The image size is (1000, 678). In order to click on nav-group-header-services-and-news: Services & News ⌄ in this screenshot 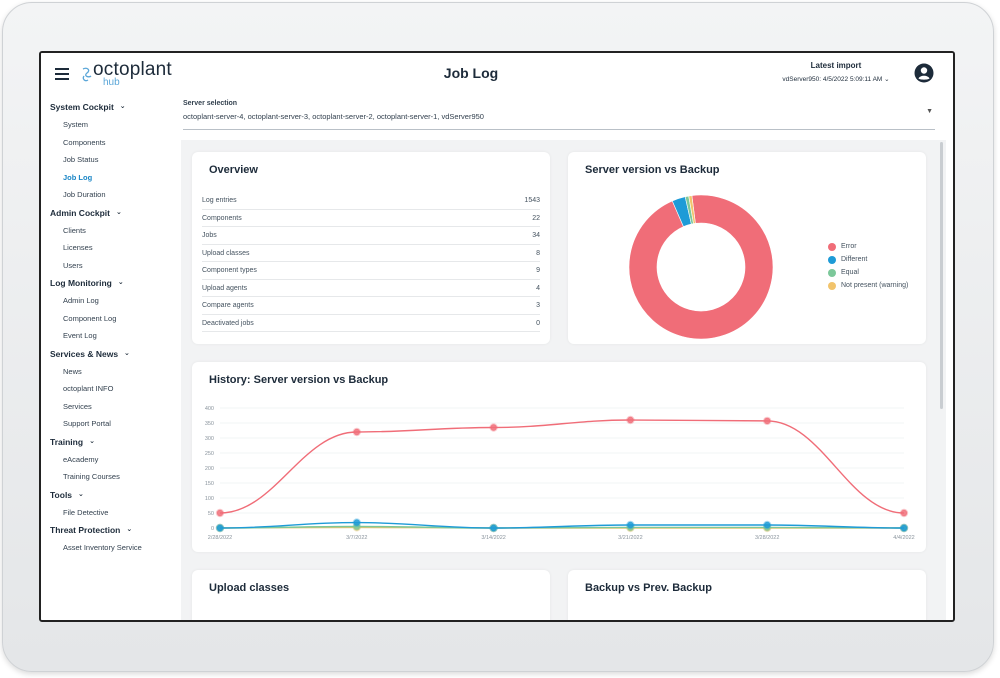, I will do `click(111, 354)`.